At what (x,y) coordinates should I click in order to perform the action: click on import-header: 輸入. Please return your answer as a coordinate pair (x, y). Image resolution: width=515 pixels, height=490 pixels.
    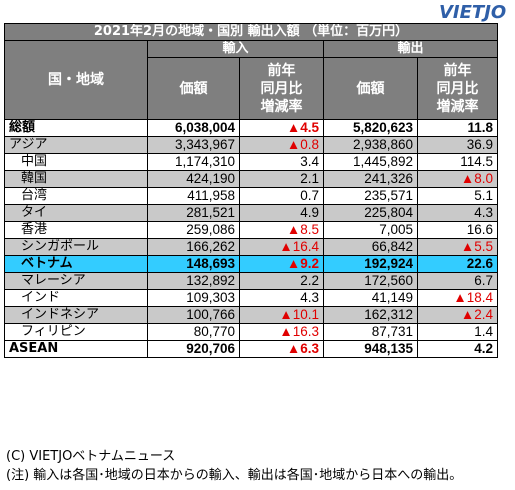
    Looking at the image, I should click on (235, 49).